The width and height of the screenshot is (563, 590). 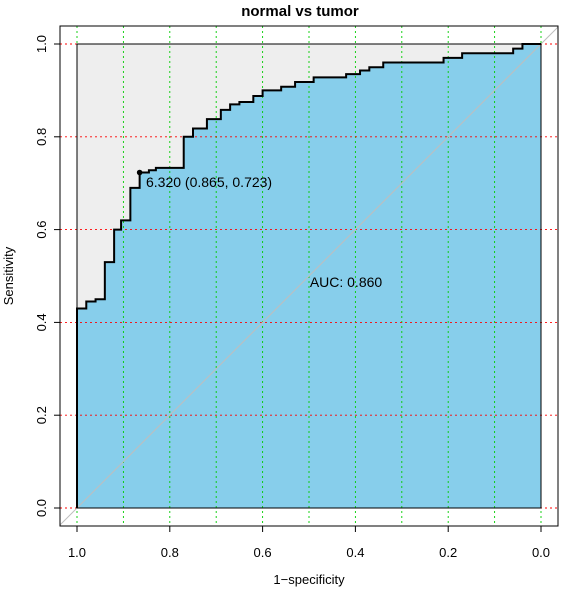 What do you see at coordinates (41, 322) in the screenshot?
I see `y-tick-label-2: 0.4` at bounding box center [41, 322].